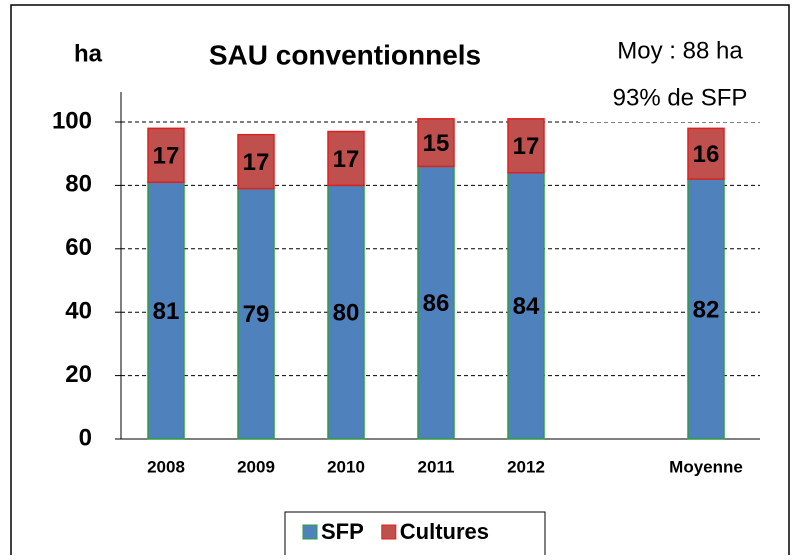 The image size is (798, 560). What do you see at coordinates (680, 97) in the screenshot?
I see `annotation: 93% de SFP` at bounding box center [680, 97].